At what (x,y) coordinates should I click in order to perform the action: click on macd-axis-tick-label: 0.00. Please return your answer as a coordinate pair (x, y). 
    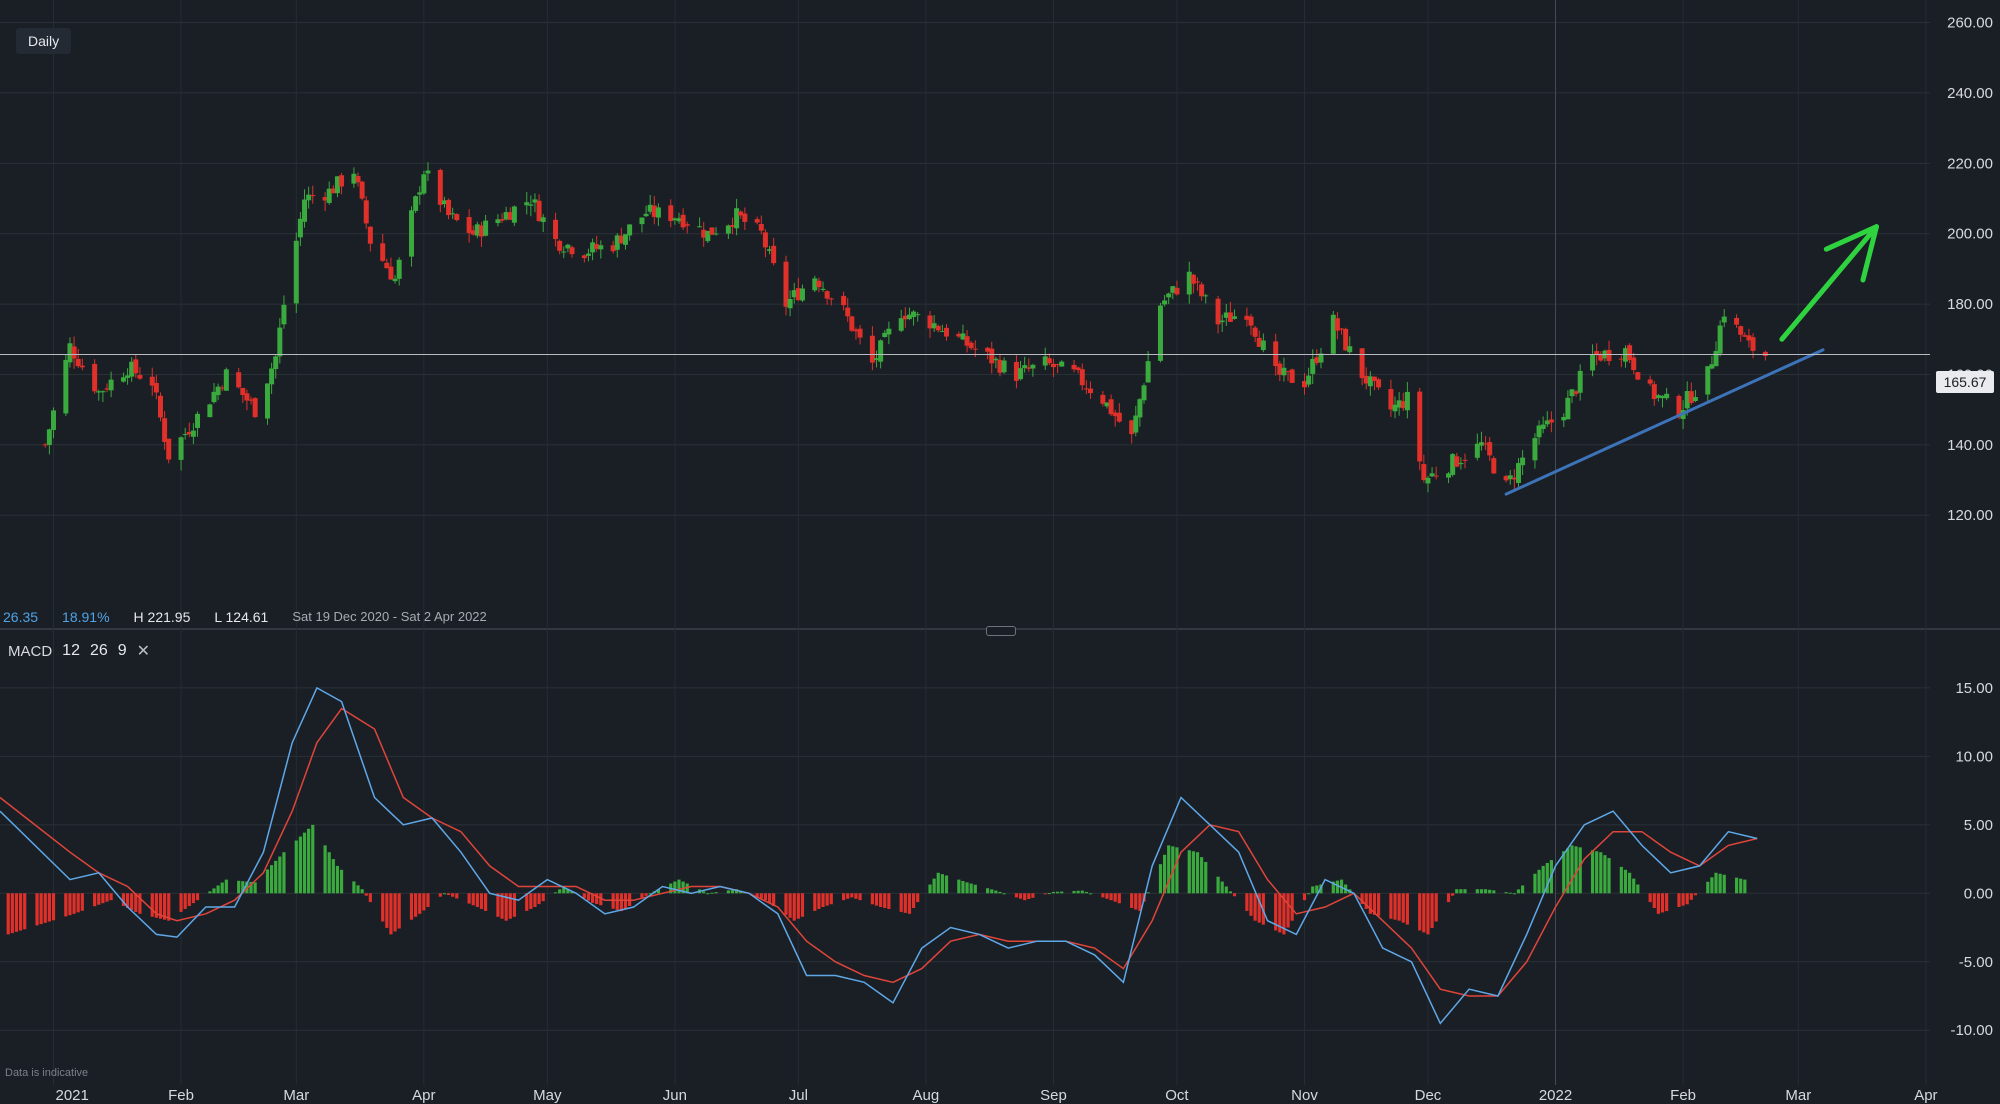
    Looking at the image, I should click on (1978, 893).